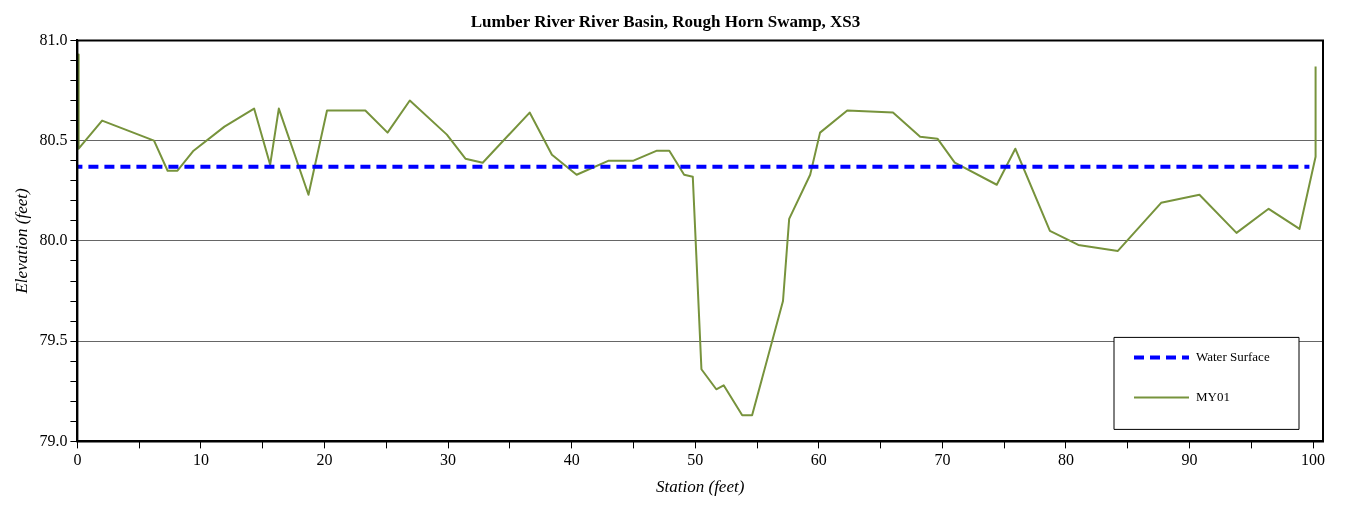  Describe the element at coordinates (53, 240) in the screenshot. I see `y-tick-label: 80.0` at that location.